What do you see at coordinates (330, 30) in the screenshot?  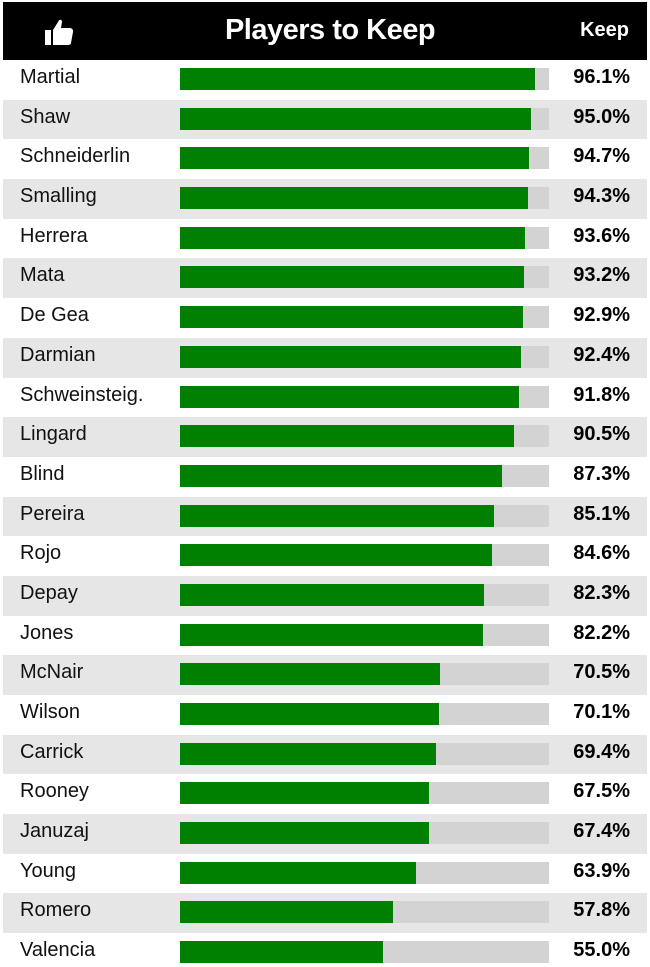 I see `chart-title: Players to Keep` at bounding box center [330, 30].